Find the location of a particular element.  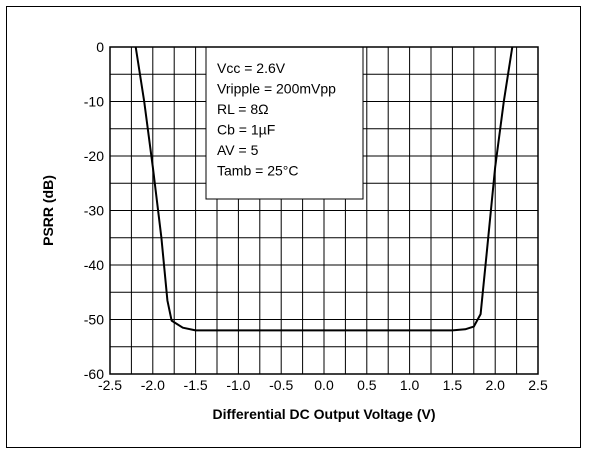

legend-line: RL = 8Ω is located at coordinates (243, 109).